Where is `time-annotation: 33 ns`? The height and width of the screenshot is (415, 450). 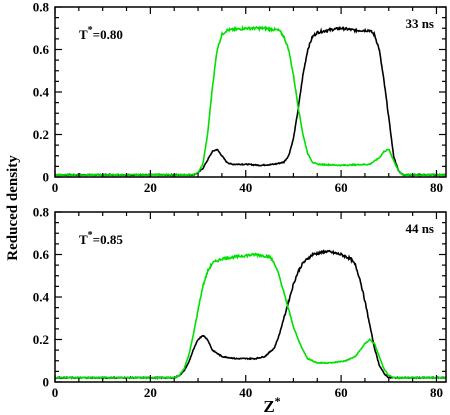 time-annotation: 33 ns is located at coordinates (419, 23).